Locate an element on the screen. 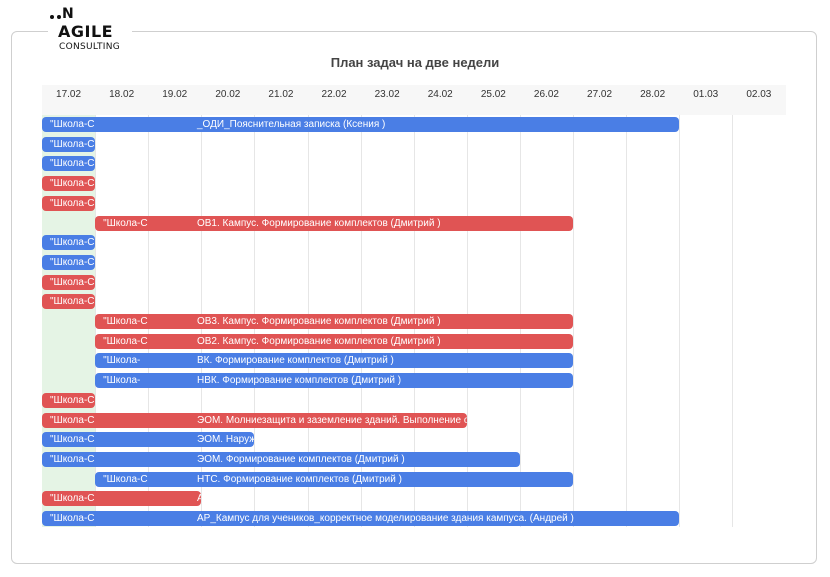 This screenshot has width=830, height=577. task-name-label: НВК. Формирование комплектов (Дмитрий ) is located at coordinates (299, 381).